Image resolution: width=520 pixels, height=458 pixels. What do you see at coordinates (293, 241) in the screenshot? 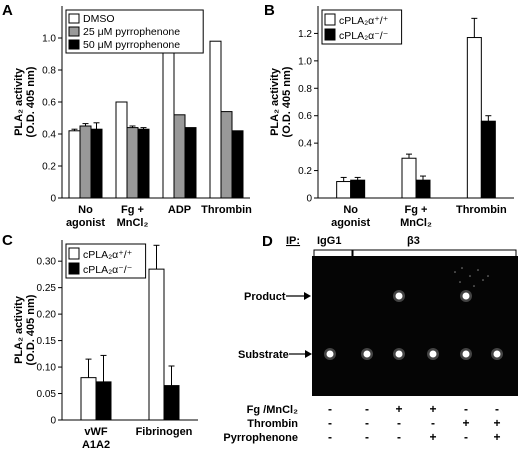
I see `ip-label: IP:` at bounding box center [293, 241].